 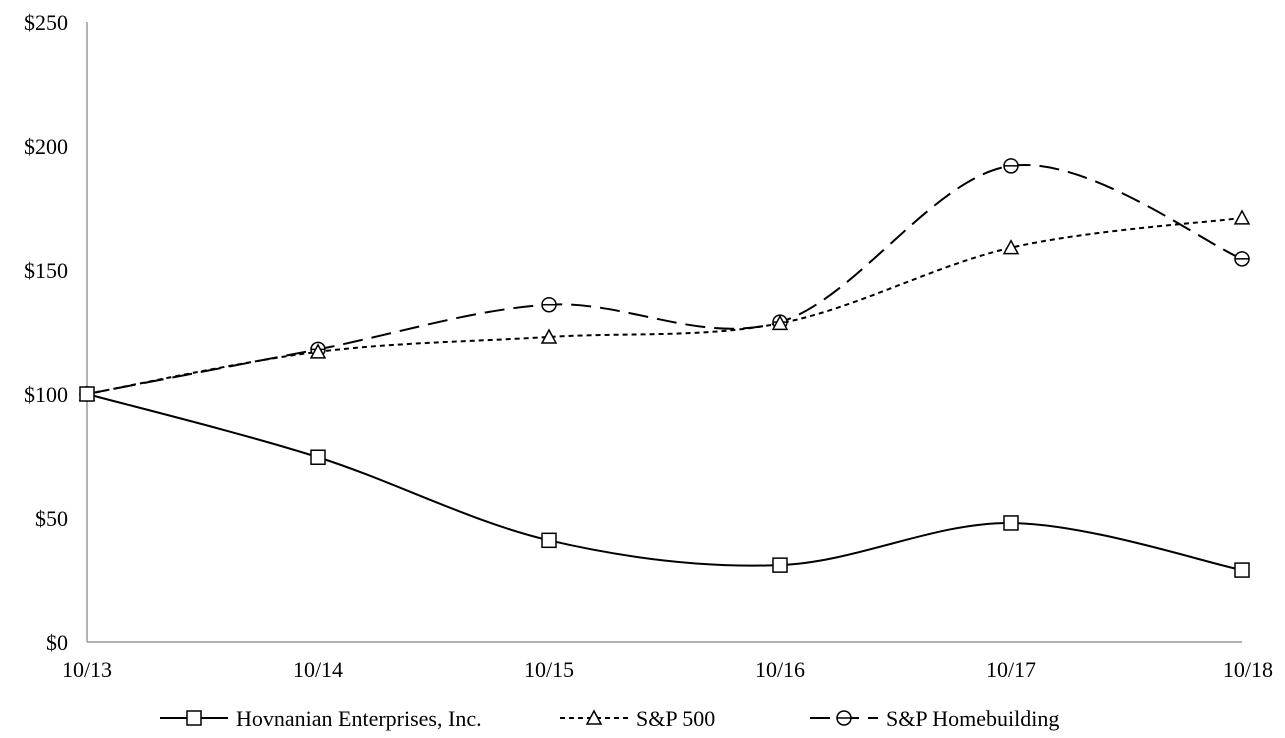 I want to click on y-tick-label: $250, so click(x=46, y=22).